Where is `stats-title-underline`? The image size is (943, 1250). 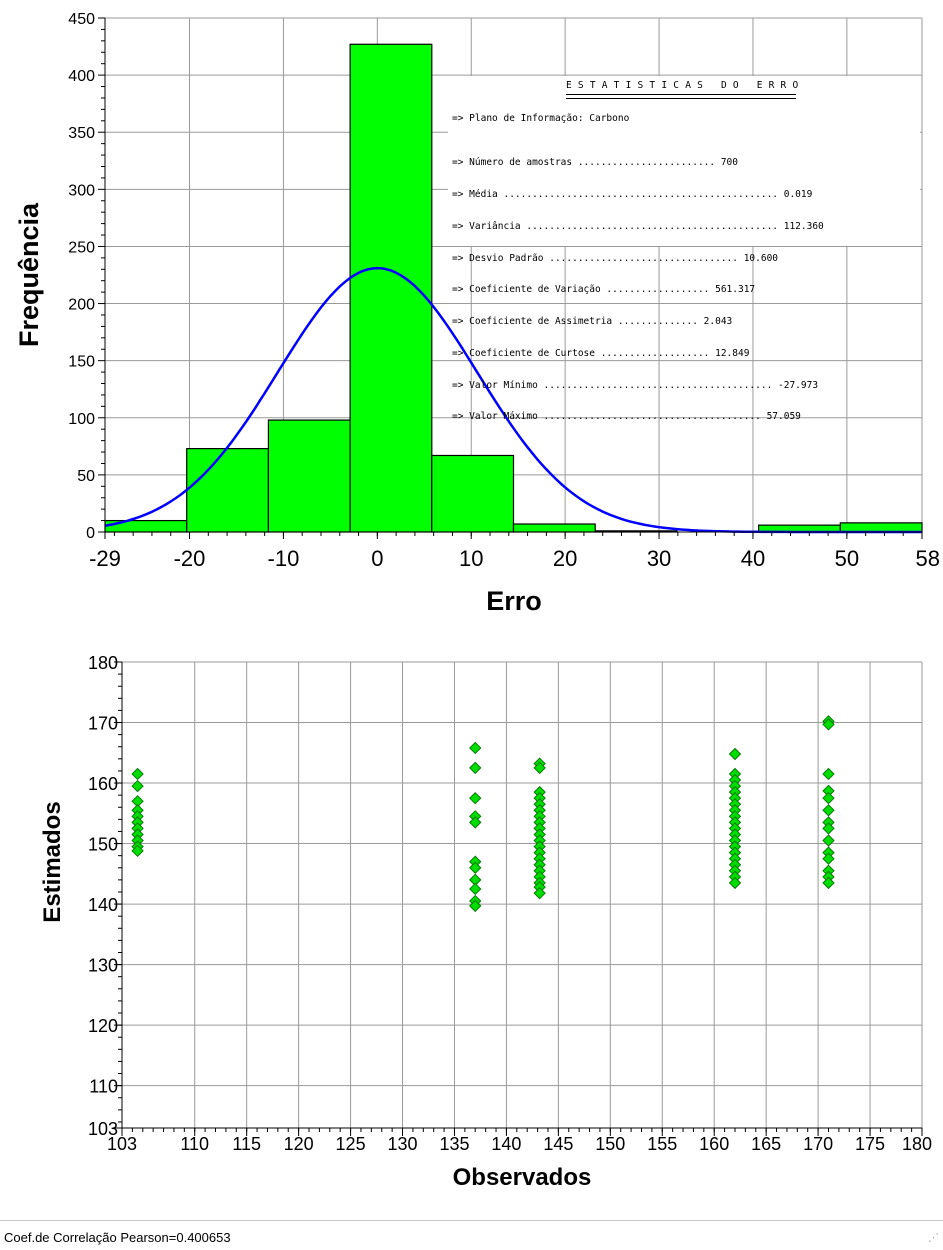 stats-title-underline is located at coordinates (681, 96).